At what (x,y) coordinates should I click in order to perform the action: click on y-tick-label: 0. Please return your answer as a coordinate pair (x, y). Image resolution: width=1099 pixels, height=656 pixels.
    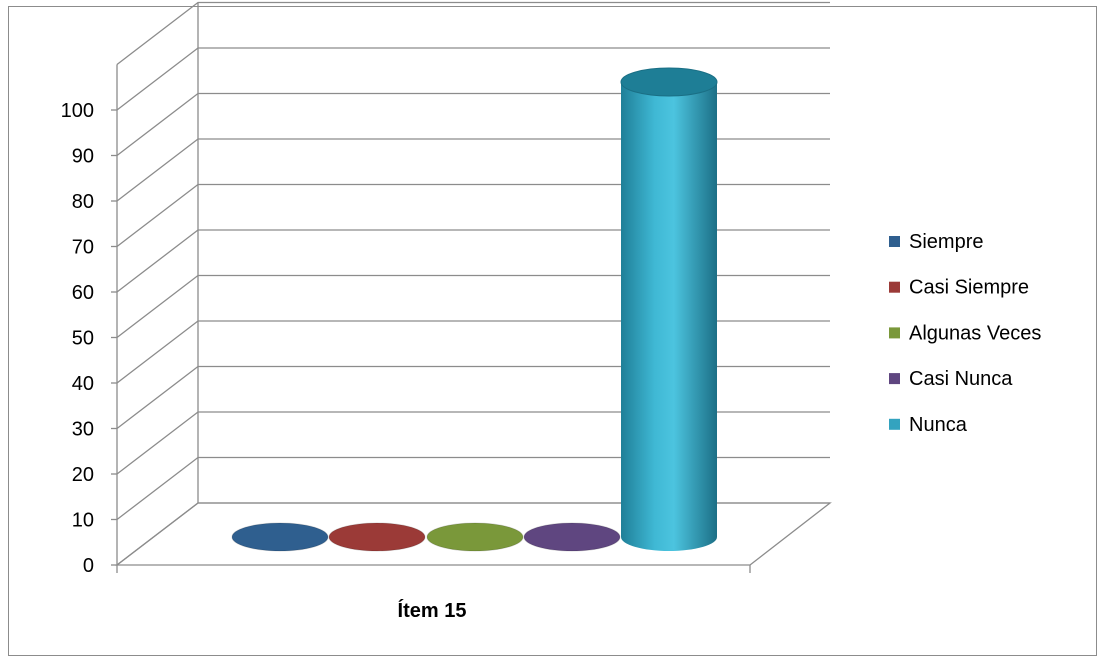
    Looking at the image, I should click on (88, 566).